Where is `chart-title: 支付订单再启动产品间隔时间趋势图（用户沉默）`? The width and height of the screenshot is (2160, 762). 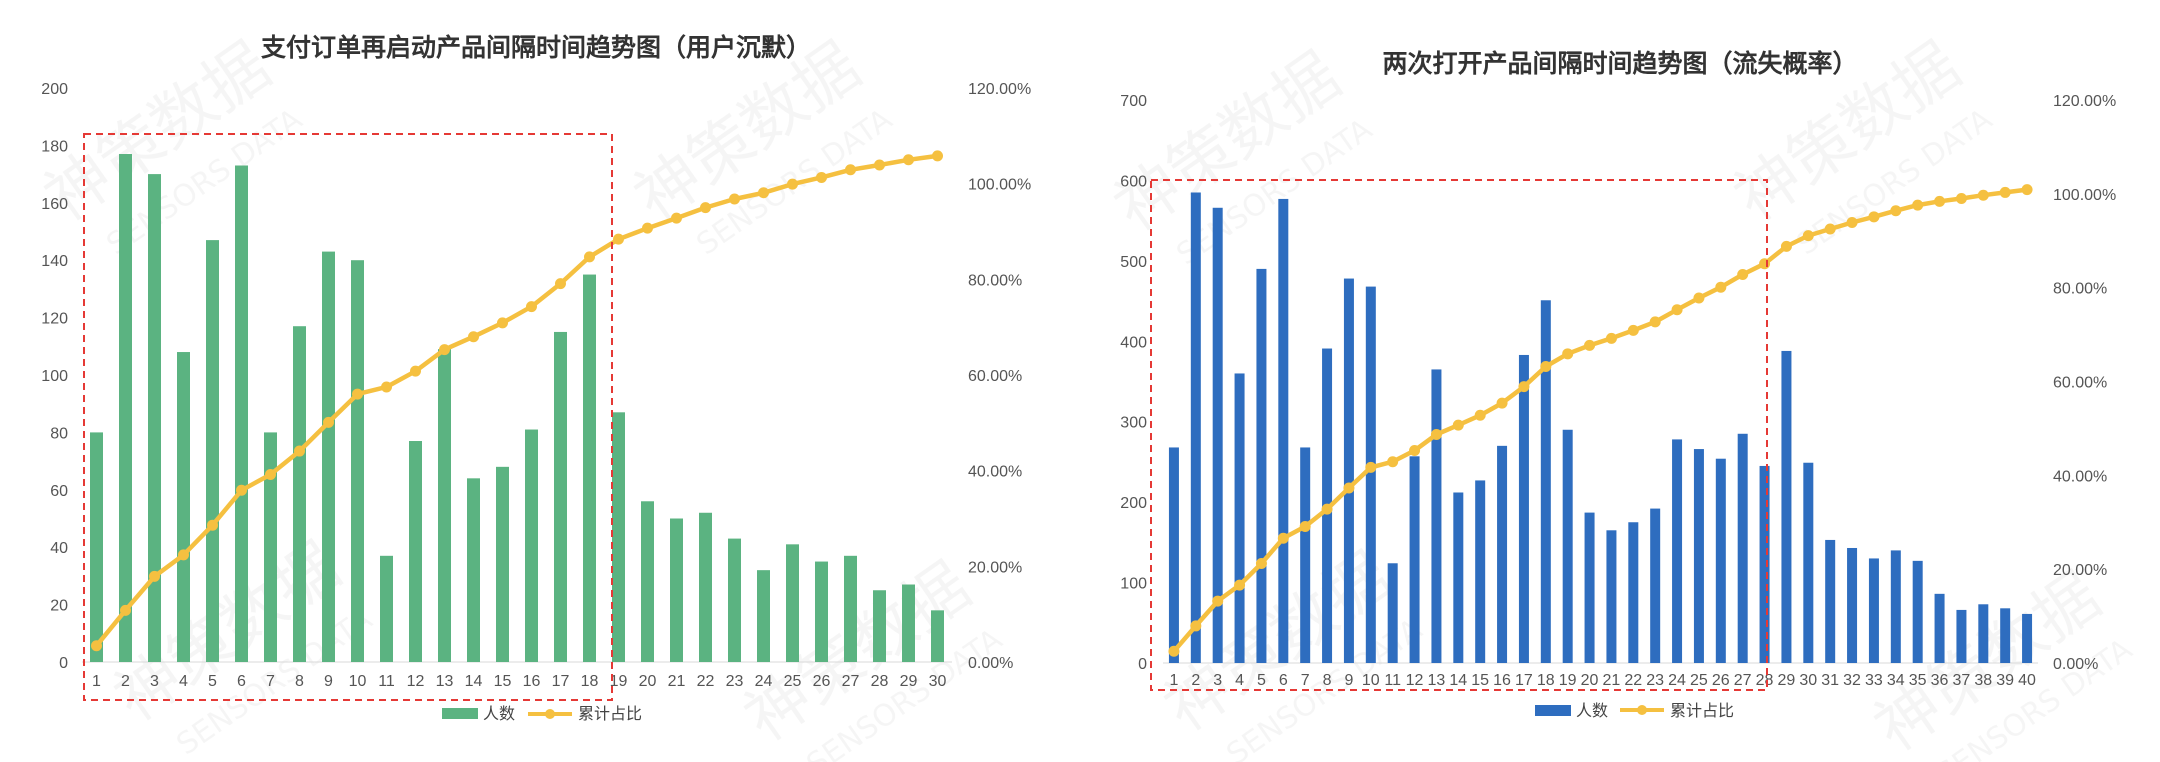 chart-title: 支付订单再启动产品间隔时间趋势图（用户沉默） is located at coordinates (536, 47).